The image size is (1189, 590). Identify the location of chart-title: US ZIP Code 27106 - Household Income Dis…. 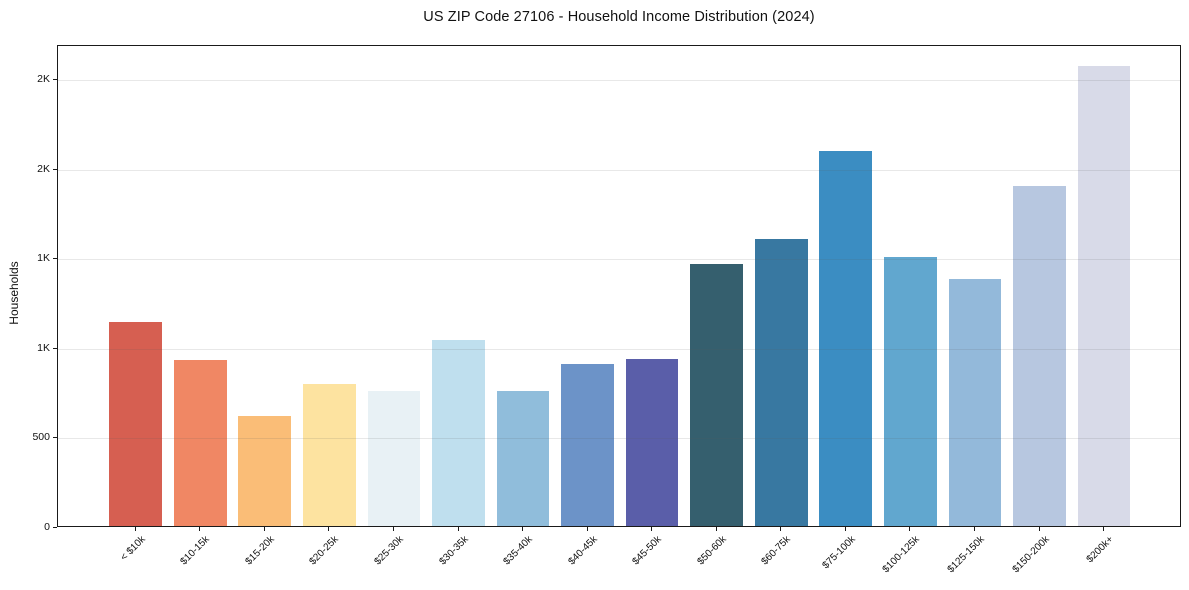
(619, 17).